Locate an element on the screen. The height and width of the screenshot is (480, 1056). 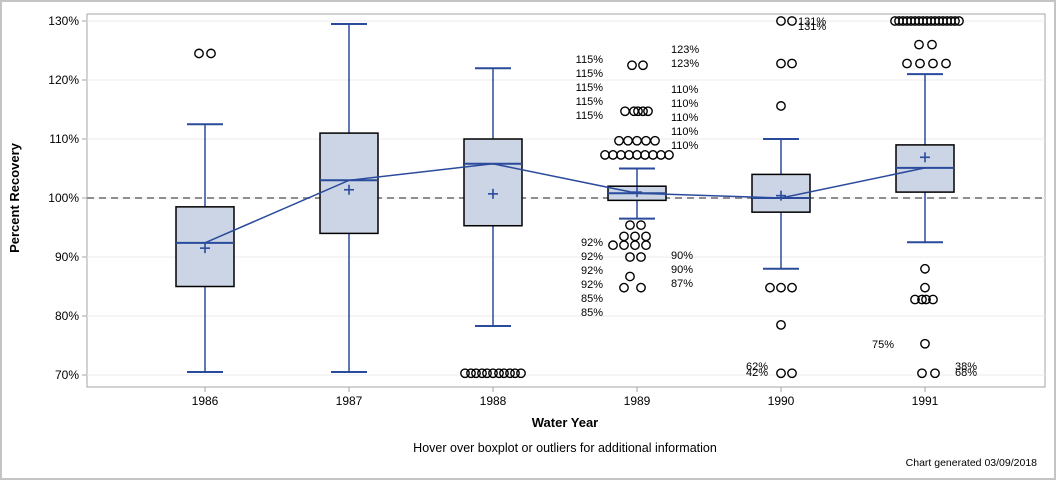
x-tick-label: 1991 is located at coordinates (925, 401).